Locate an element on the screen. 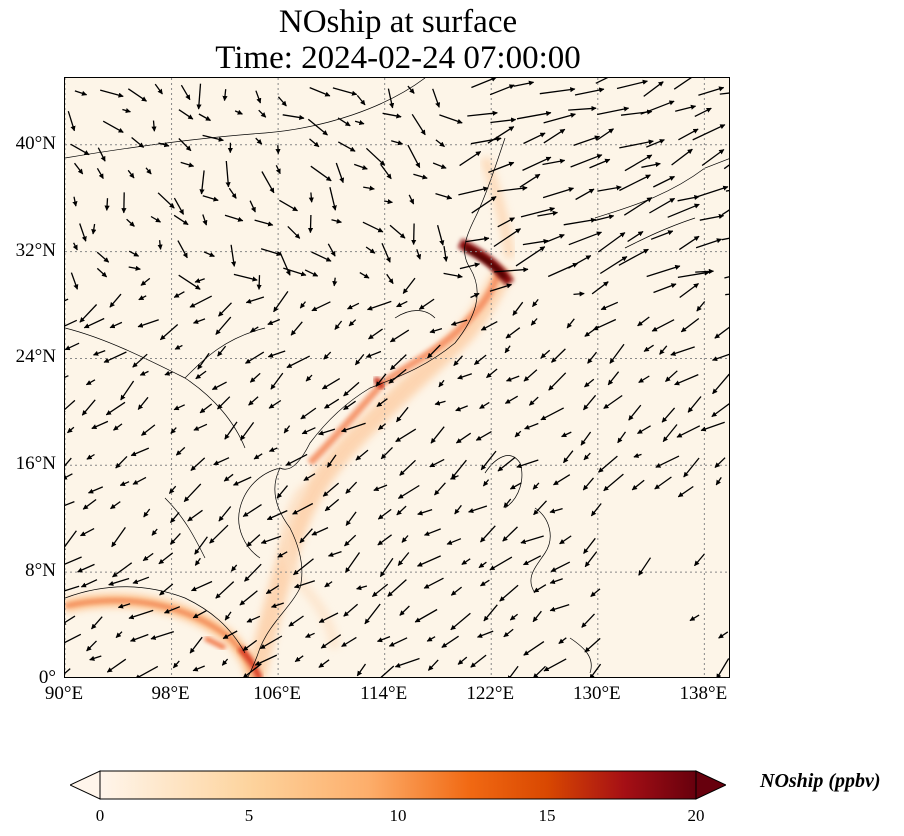  lon-tick-label: 114°E is located at coordinates (384, 693).